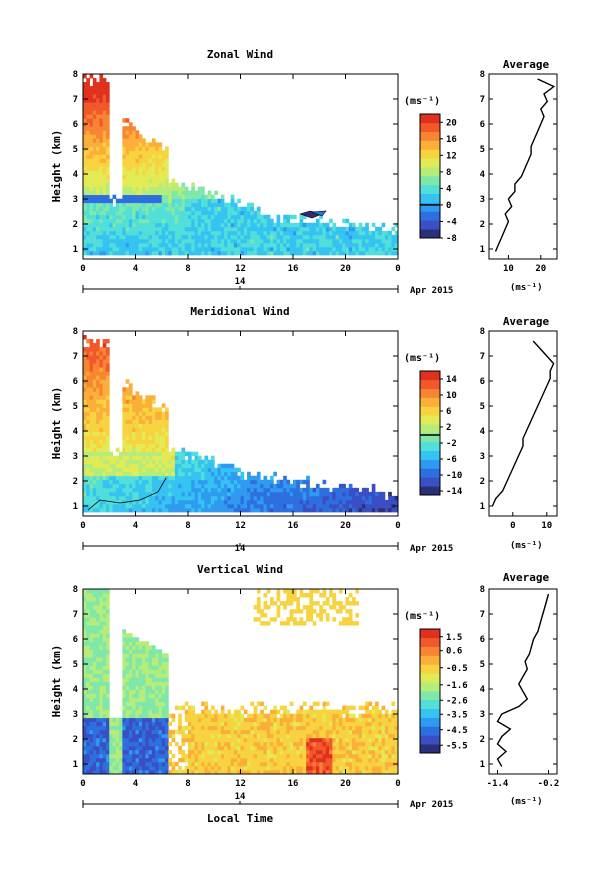  I want to click on time-tick-label: 20, so click(345, 269).